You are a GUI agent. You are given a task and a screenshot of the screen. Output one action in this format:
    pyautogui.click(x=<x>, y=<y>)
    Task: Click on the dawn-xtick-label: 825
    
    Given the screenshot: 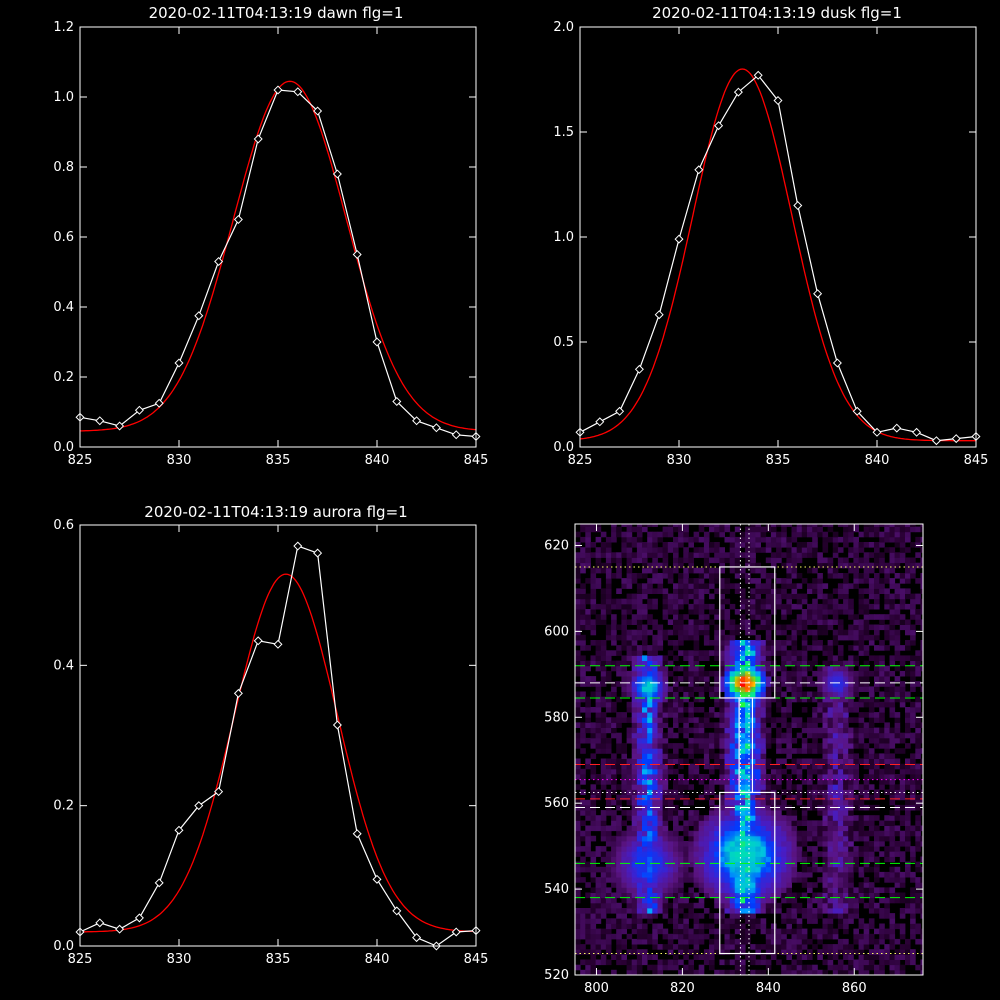 What is the action you would take?
    pyautogui.click(x=80, y=460)
    